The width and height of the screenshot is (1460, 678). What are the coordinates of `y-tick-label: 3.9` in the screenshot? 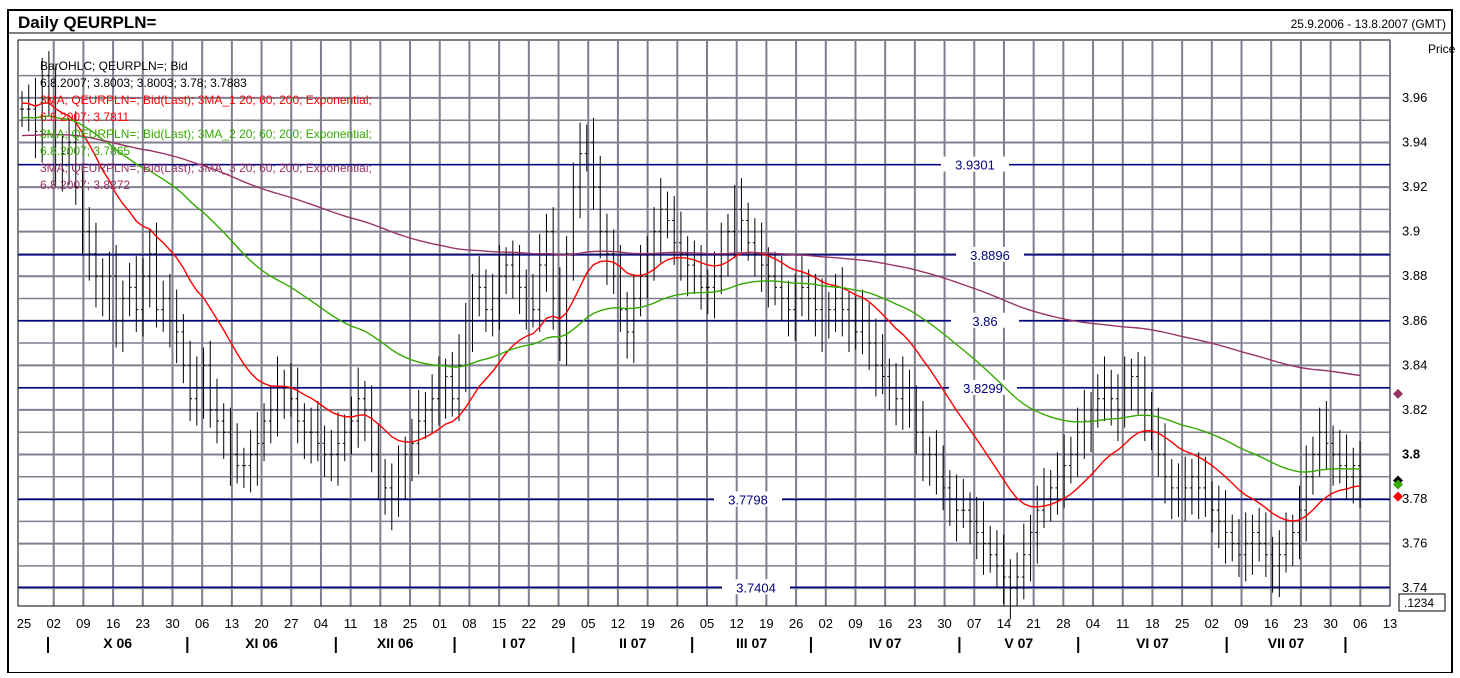 It's located at (1411, 231).